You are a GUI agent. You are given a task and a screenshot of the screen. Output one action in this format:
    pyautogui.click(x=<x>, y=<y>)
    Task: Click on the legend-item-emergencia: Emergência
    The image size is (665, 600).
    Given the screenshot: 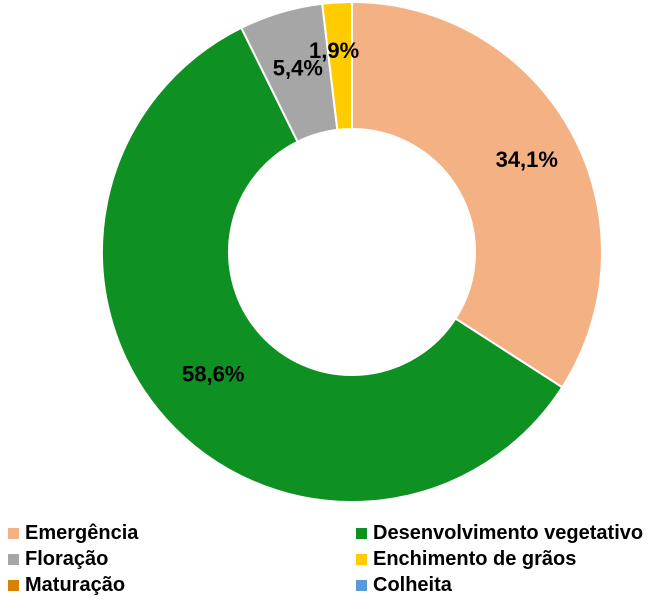 What is the action you would take?
    pyautogui.click(x=73, y=533)
    